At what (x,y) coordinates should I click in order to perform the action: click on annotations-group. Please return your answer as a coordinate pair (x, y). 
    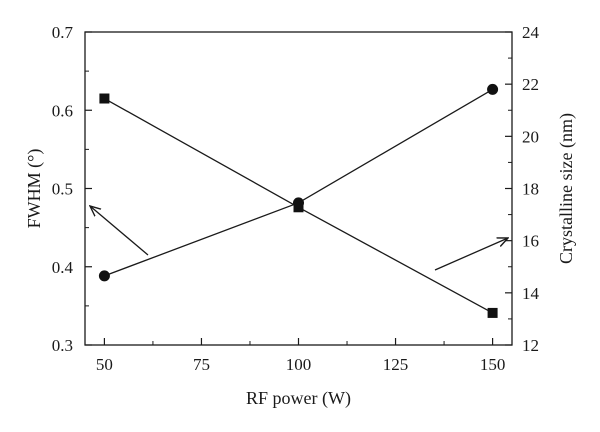
    Looking at the image, I should click on (299, 238).